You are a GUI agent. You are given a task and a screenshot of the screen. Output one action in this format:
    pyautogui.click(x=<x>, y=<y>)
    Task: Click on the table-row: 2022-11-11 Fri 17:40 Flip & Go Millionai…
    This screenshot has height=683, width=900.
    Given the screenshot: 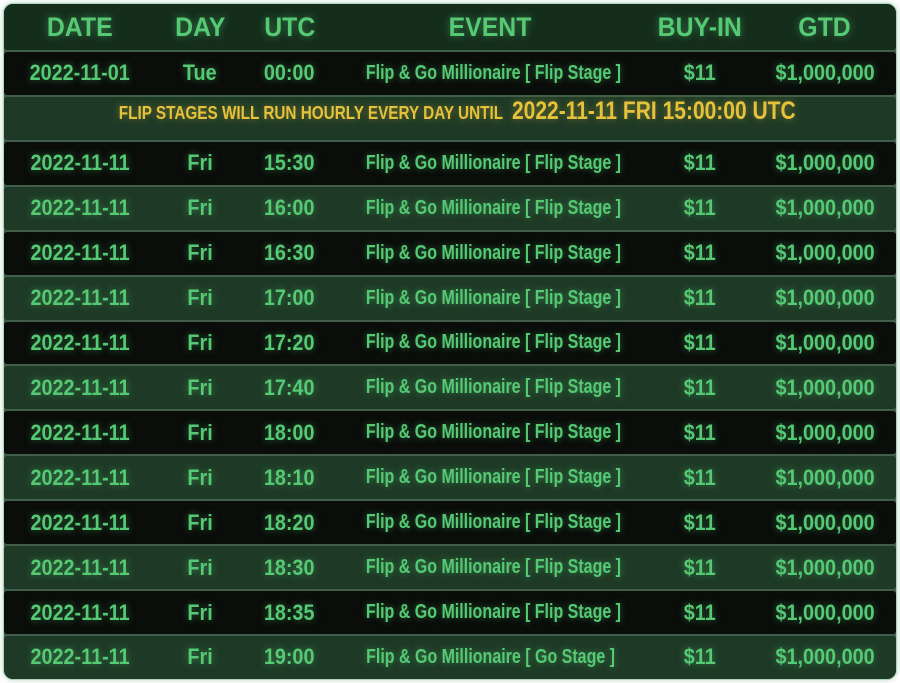 What is the action you would take?
    pyautogui.click(x=450, y=388)
    